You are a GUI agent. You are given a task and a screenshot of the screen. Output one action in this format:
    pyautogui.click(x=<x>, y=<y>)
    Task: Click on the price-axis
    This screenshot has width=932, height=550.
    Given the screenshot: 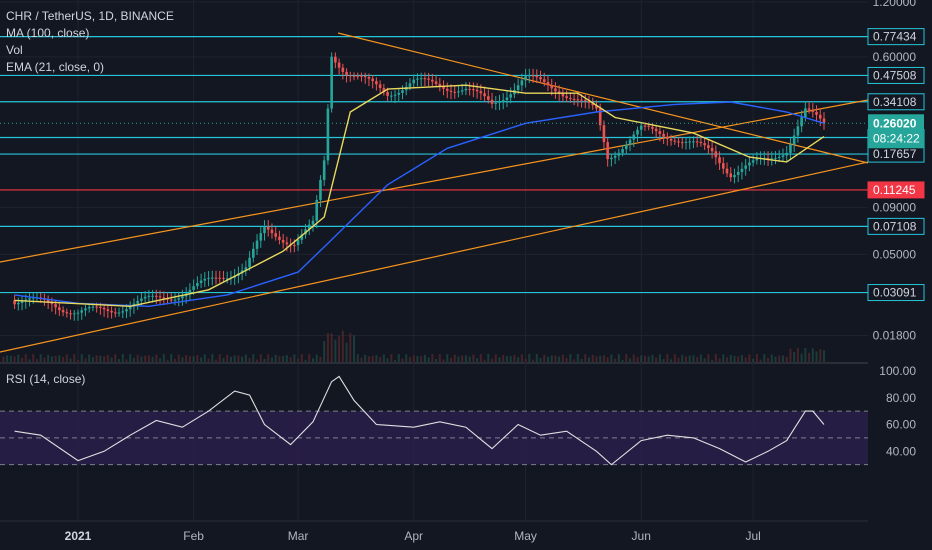 What is the action you would take?
    pyautogui.click(x=900, y=275)
    